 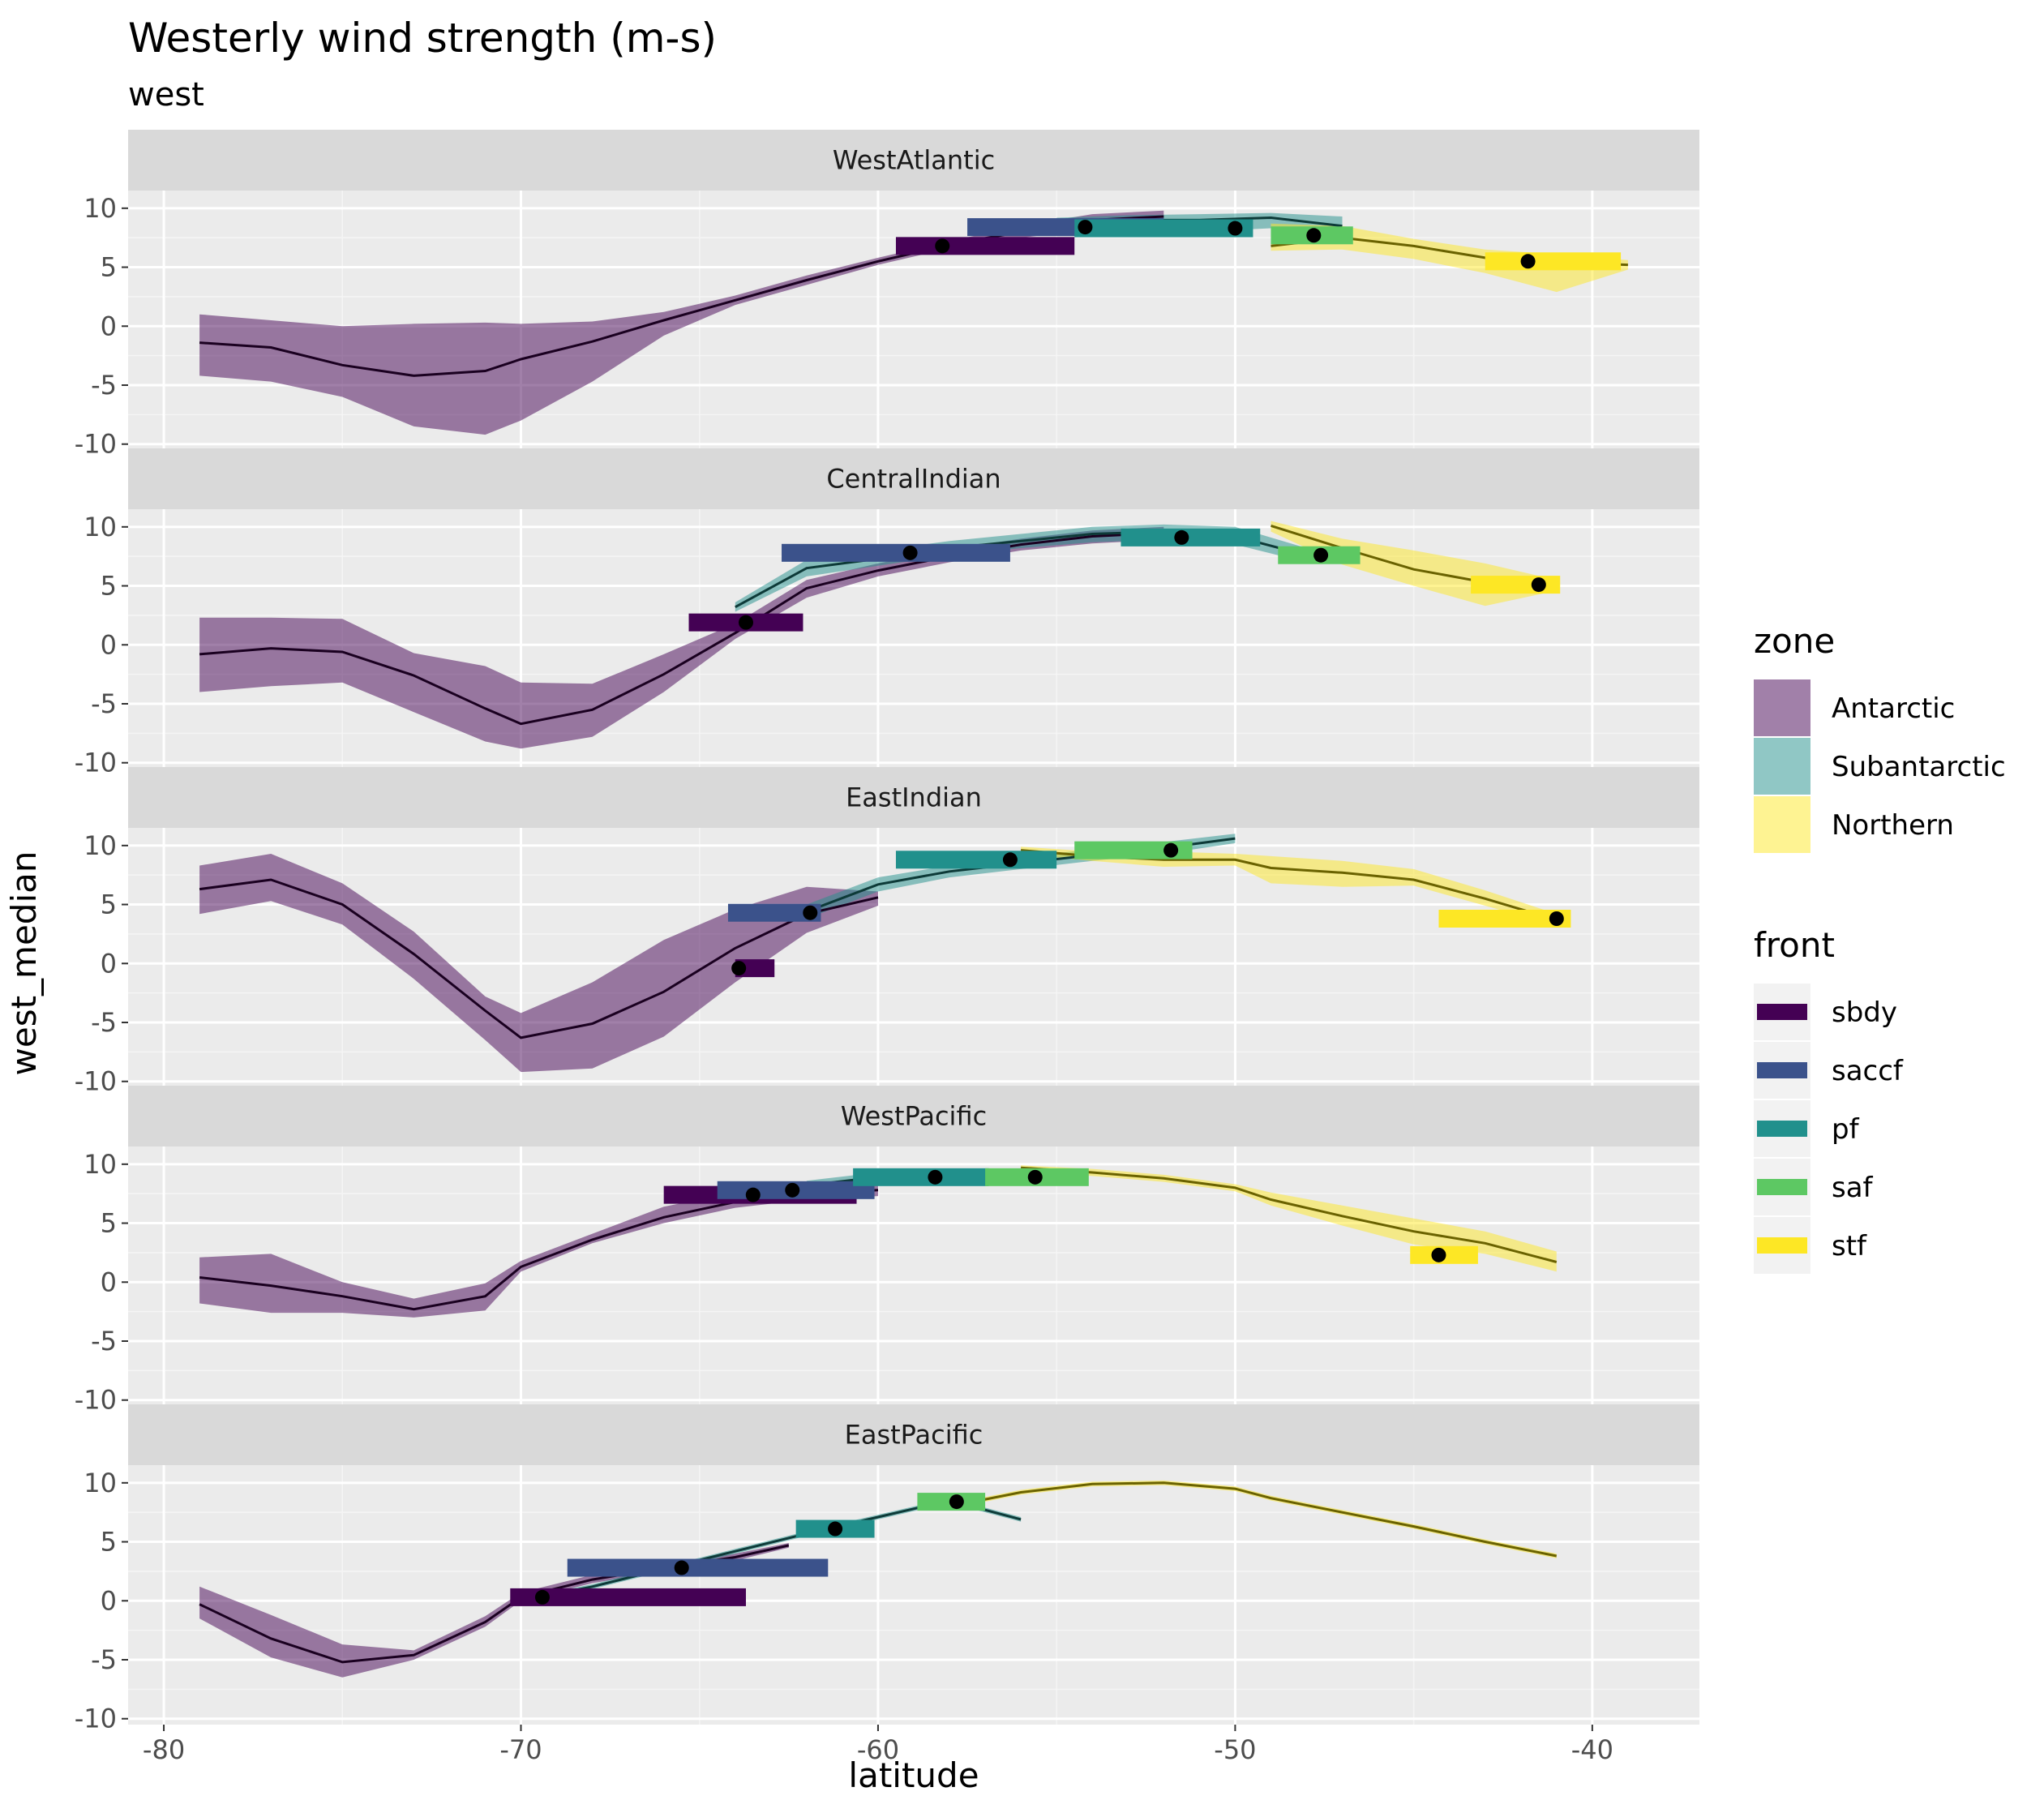 What do you see at coordinates (1846, 1129) in the screenshot?
I see `legend-label-pf: pf` at bounding box center [1846, 1129].